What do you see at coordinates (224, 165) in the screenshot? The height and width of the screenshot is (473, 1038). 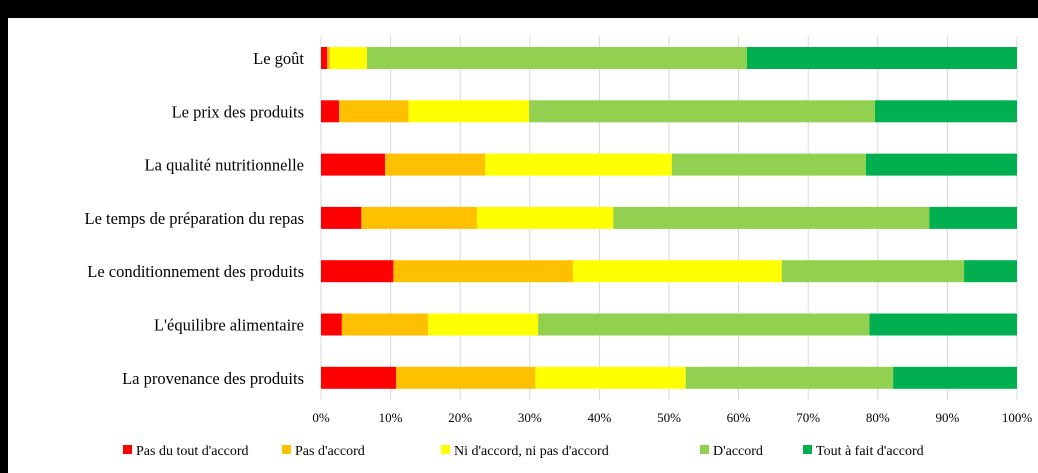 I see `category-label: La qualité nutritionnelle` at bounding box center [224, 165].